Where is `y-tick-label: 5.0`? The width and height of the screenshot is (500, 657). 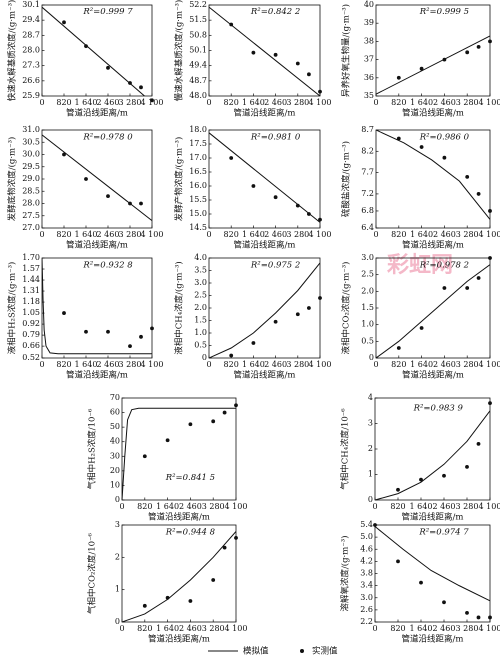 y-tick-label: 5.0 is located at coordinates (366, 536).